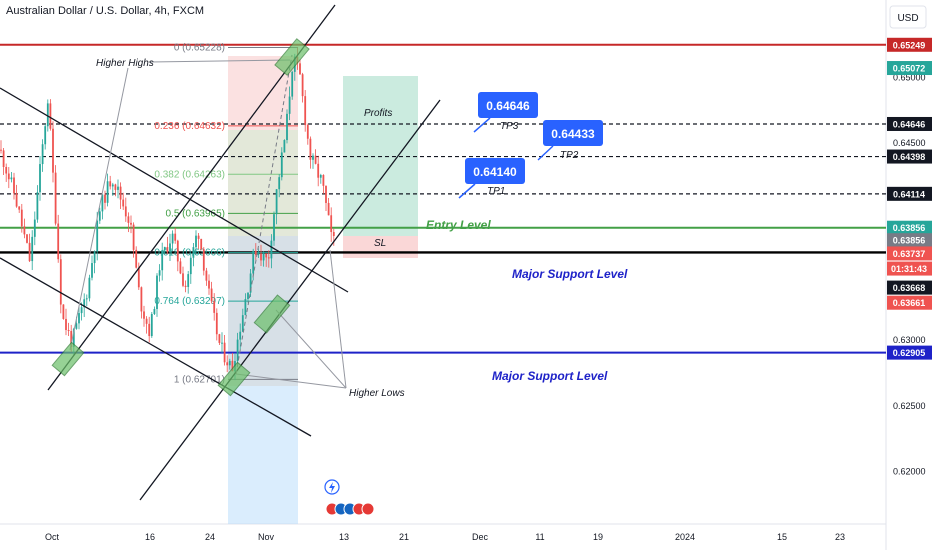  Describe the element at coordinates (909, 194) in the screenshot. I see `price-tag-4: 0.64114` at that location.